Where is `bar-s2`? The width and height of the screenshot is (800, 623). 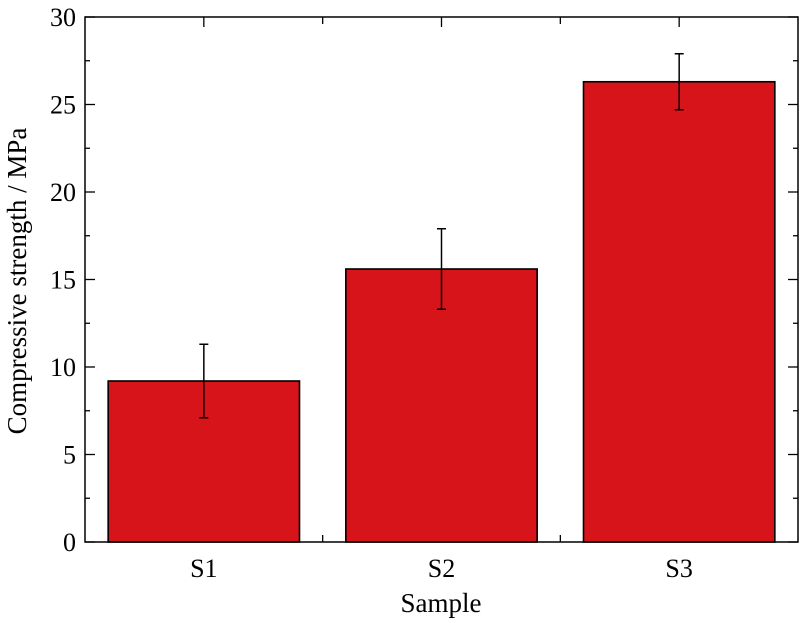
bar-s2 is located at coordinates (441, 405).